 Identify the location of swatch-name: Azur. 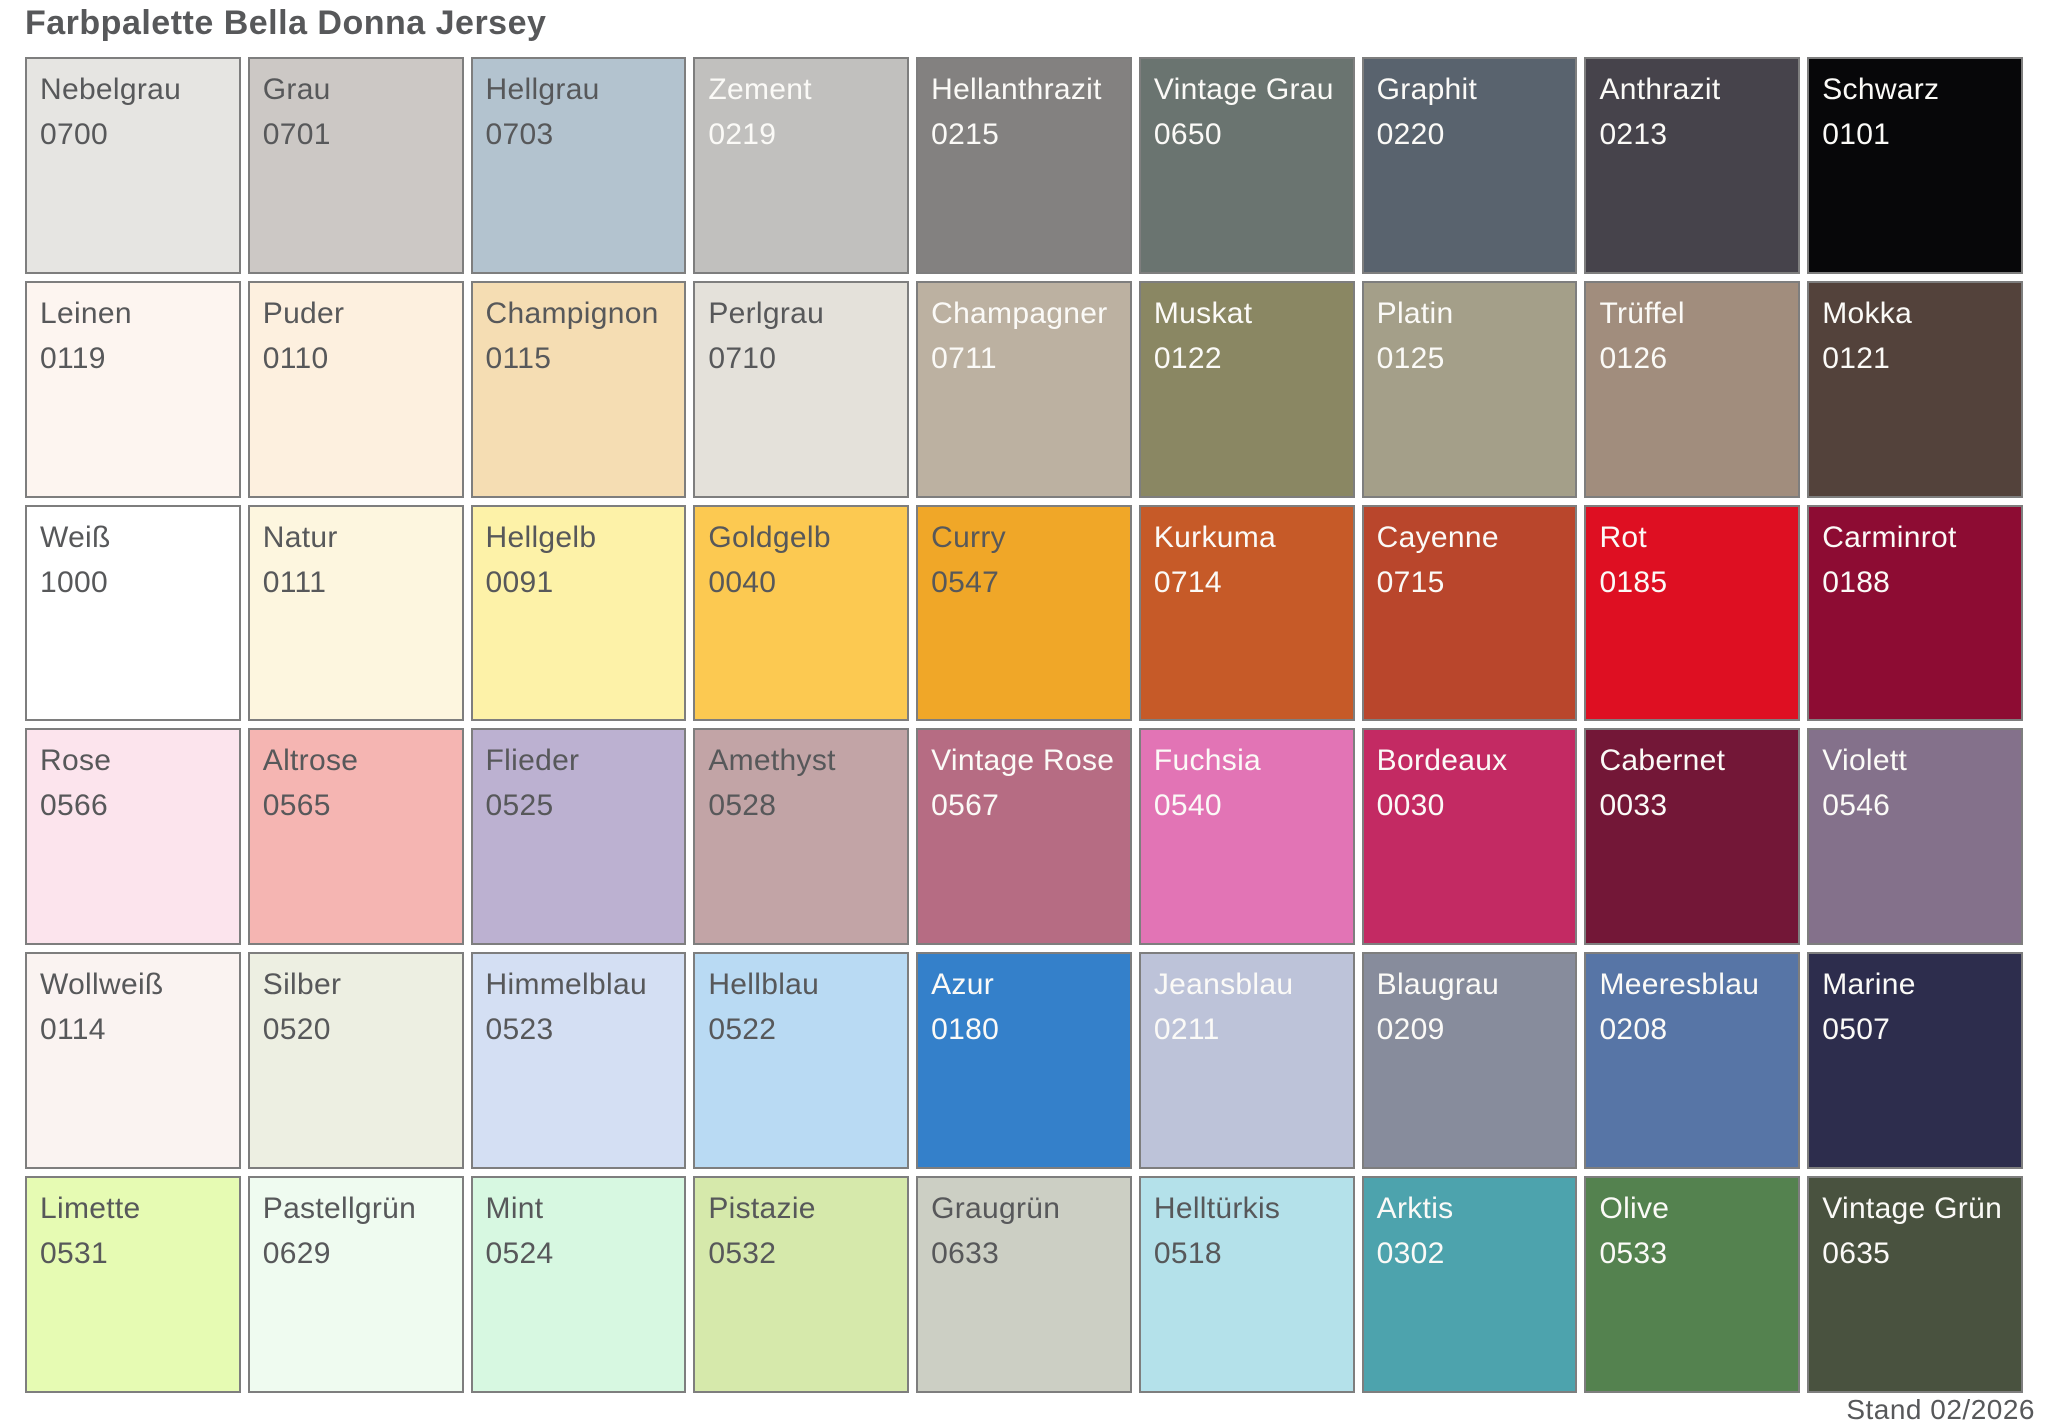
(962, 985).